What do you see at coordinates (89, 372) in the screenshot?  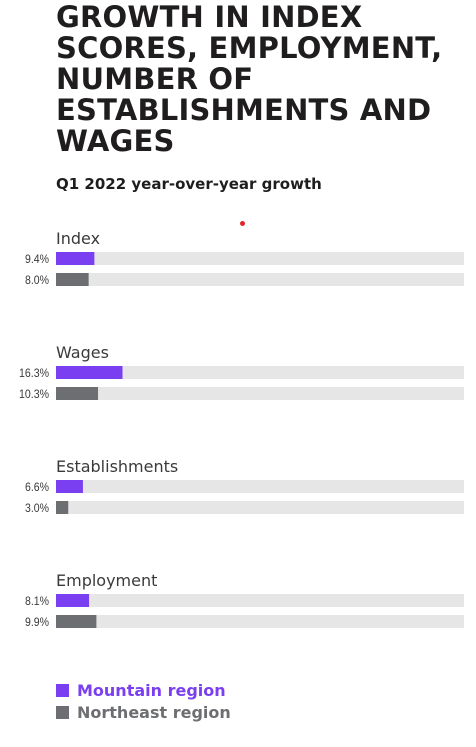 I see `bar-wages-mountain` at bounding box center [89, 372].